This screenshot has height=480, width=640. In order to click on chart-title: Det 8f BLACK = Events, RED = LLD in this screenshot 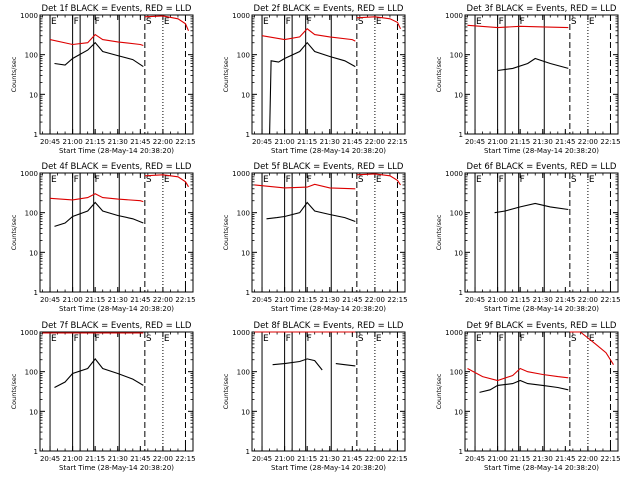, I will do `click(329, 326)`.